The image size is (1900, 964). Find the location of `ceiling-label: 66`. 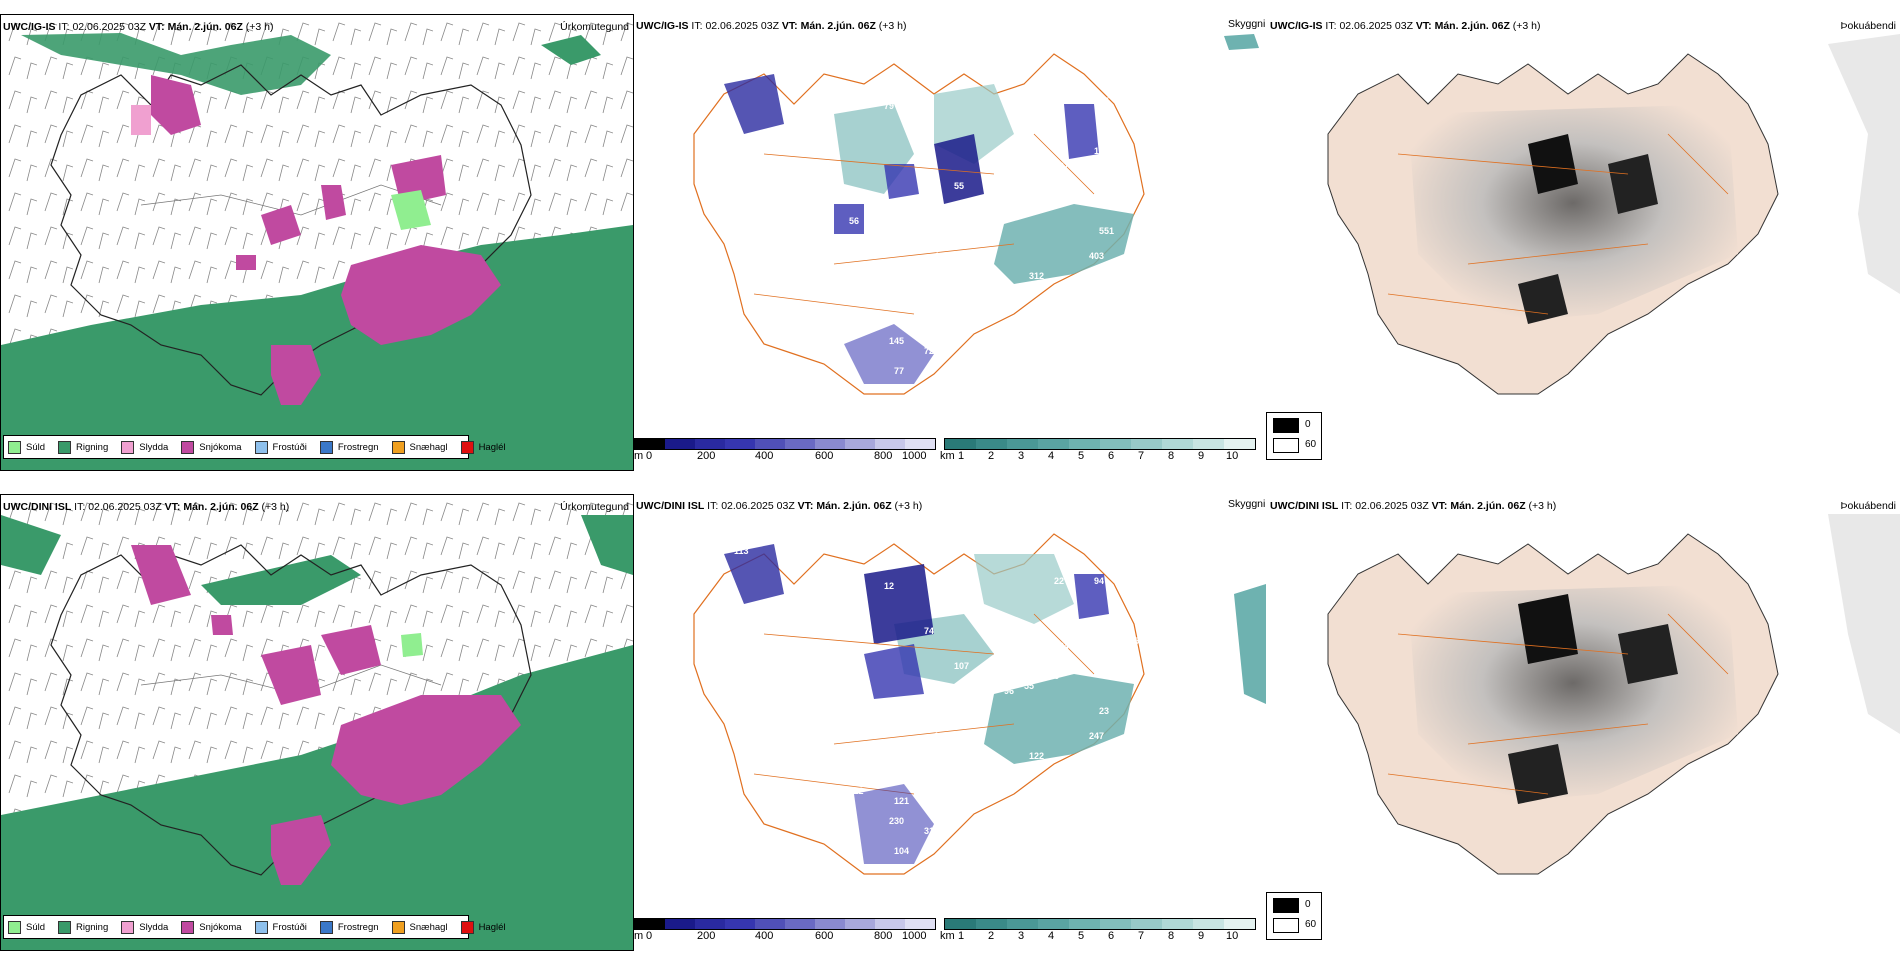

ceiling-label: 66 is located at coordinates (1109, 181).